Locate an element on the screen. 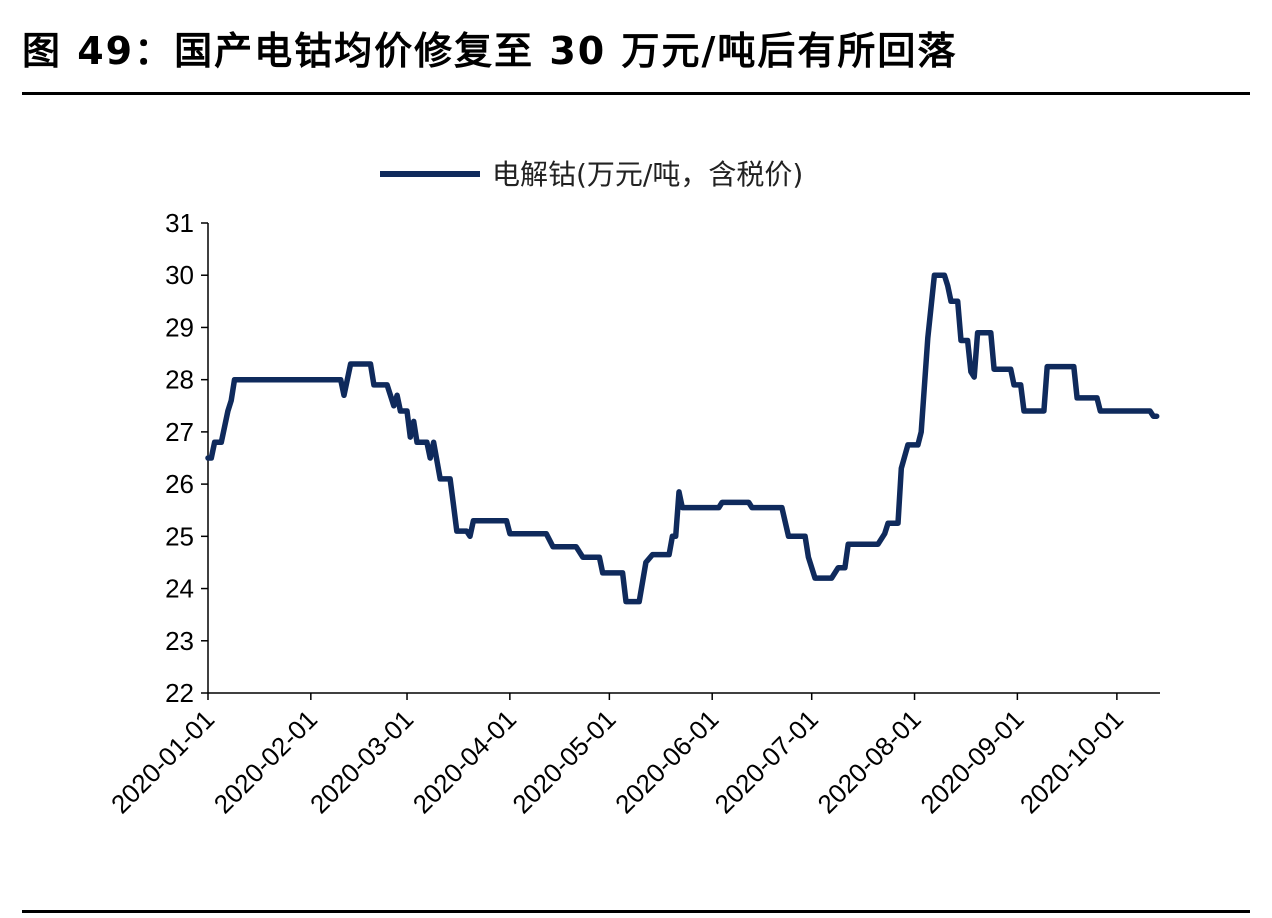 This screenshot has width=1272, height=918. y-tick-label: 26 is located at coordinates (179, 484).